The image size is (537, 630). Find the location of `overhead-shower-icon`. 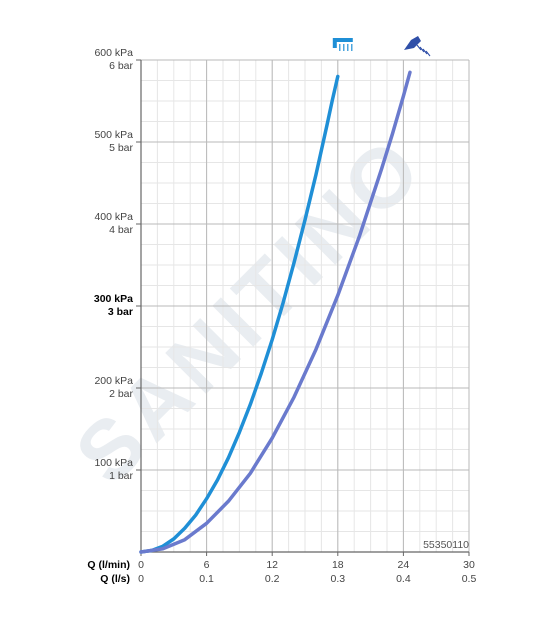

overhead-shower-icon is located at coordinates (417, 46).